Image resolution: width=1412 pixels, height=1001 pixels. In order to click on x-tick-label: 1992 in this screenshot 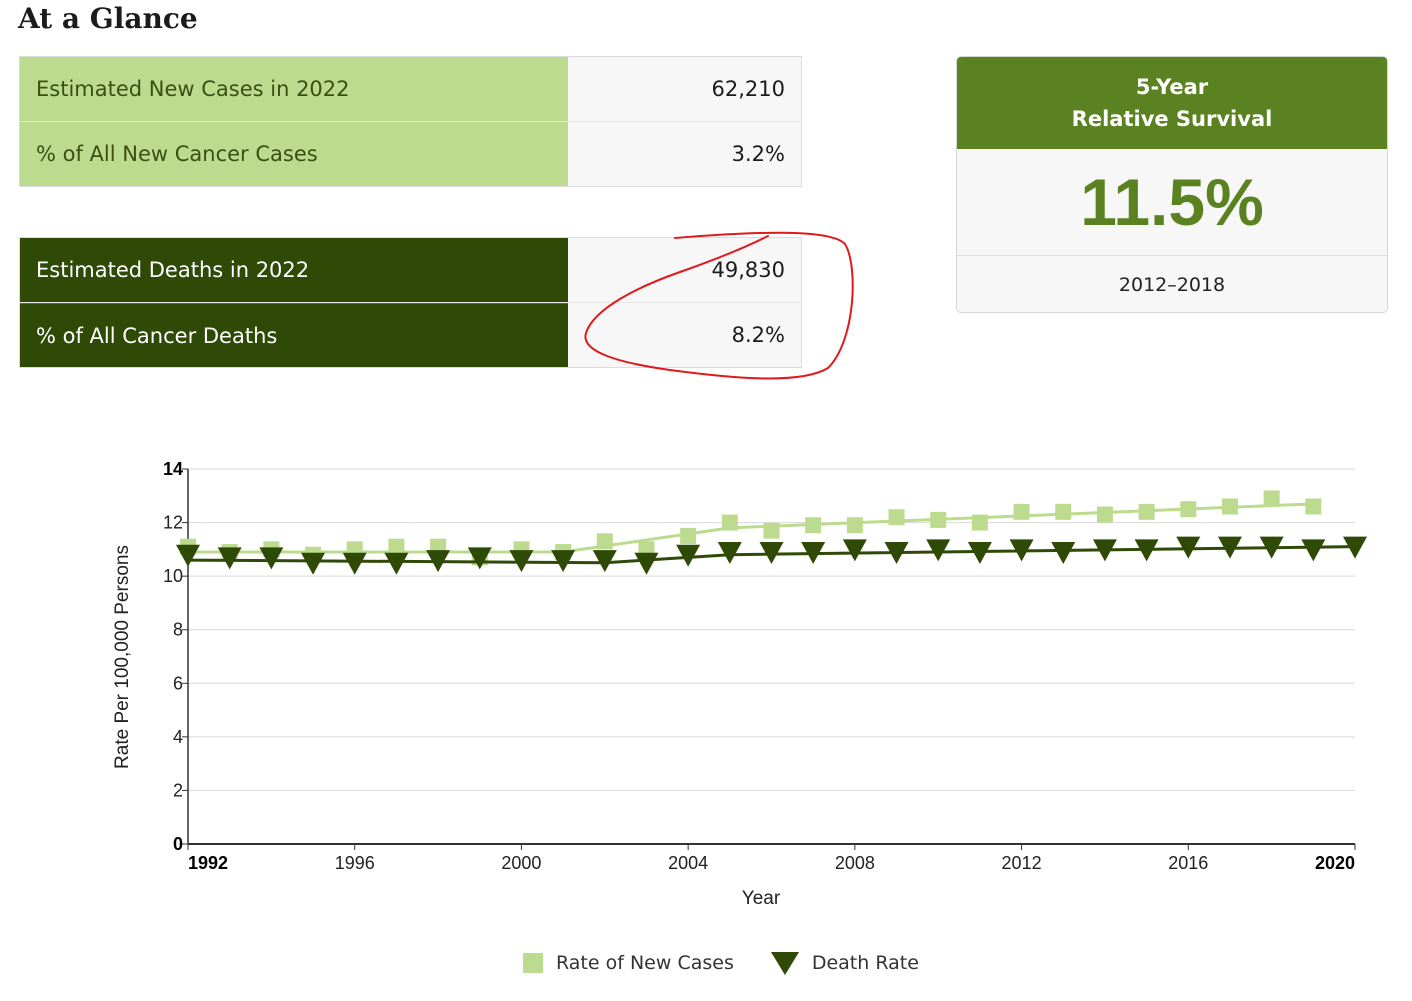, I will do `click(208, 863)`.